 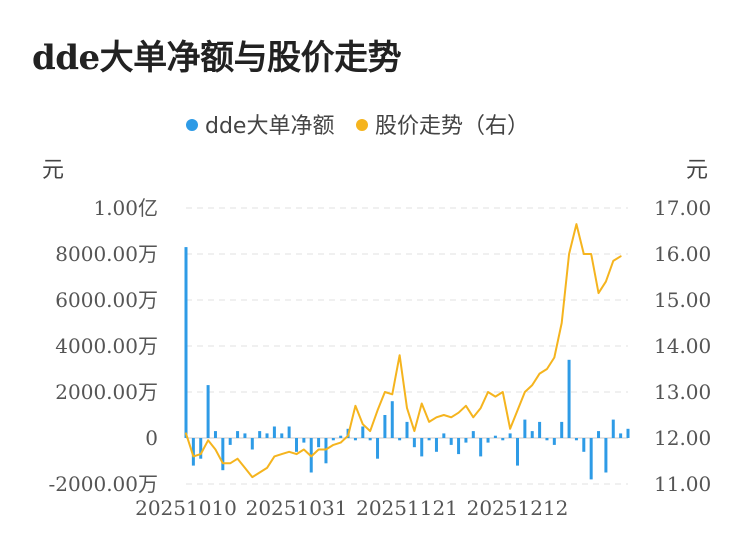 I want to click on y-right-tick-label: 16.00, so click(x=682, y=254).